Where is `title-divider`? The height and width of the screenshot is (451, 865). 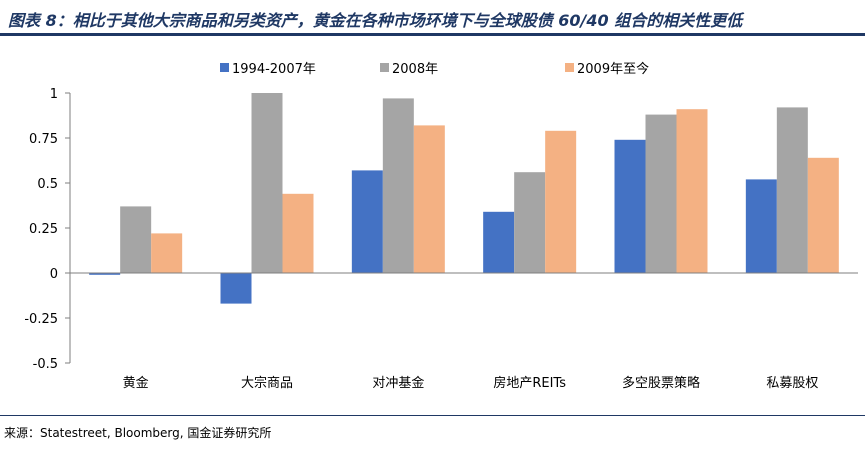
title-divider is located at coordinates (432, 34).